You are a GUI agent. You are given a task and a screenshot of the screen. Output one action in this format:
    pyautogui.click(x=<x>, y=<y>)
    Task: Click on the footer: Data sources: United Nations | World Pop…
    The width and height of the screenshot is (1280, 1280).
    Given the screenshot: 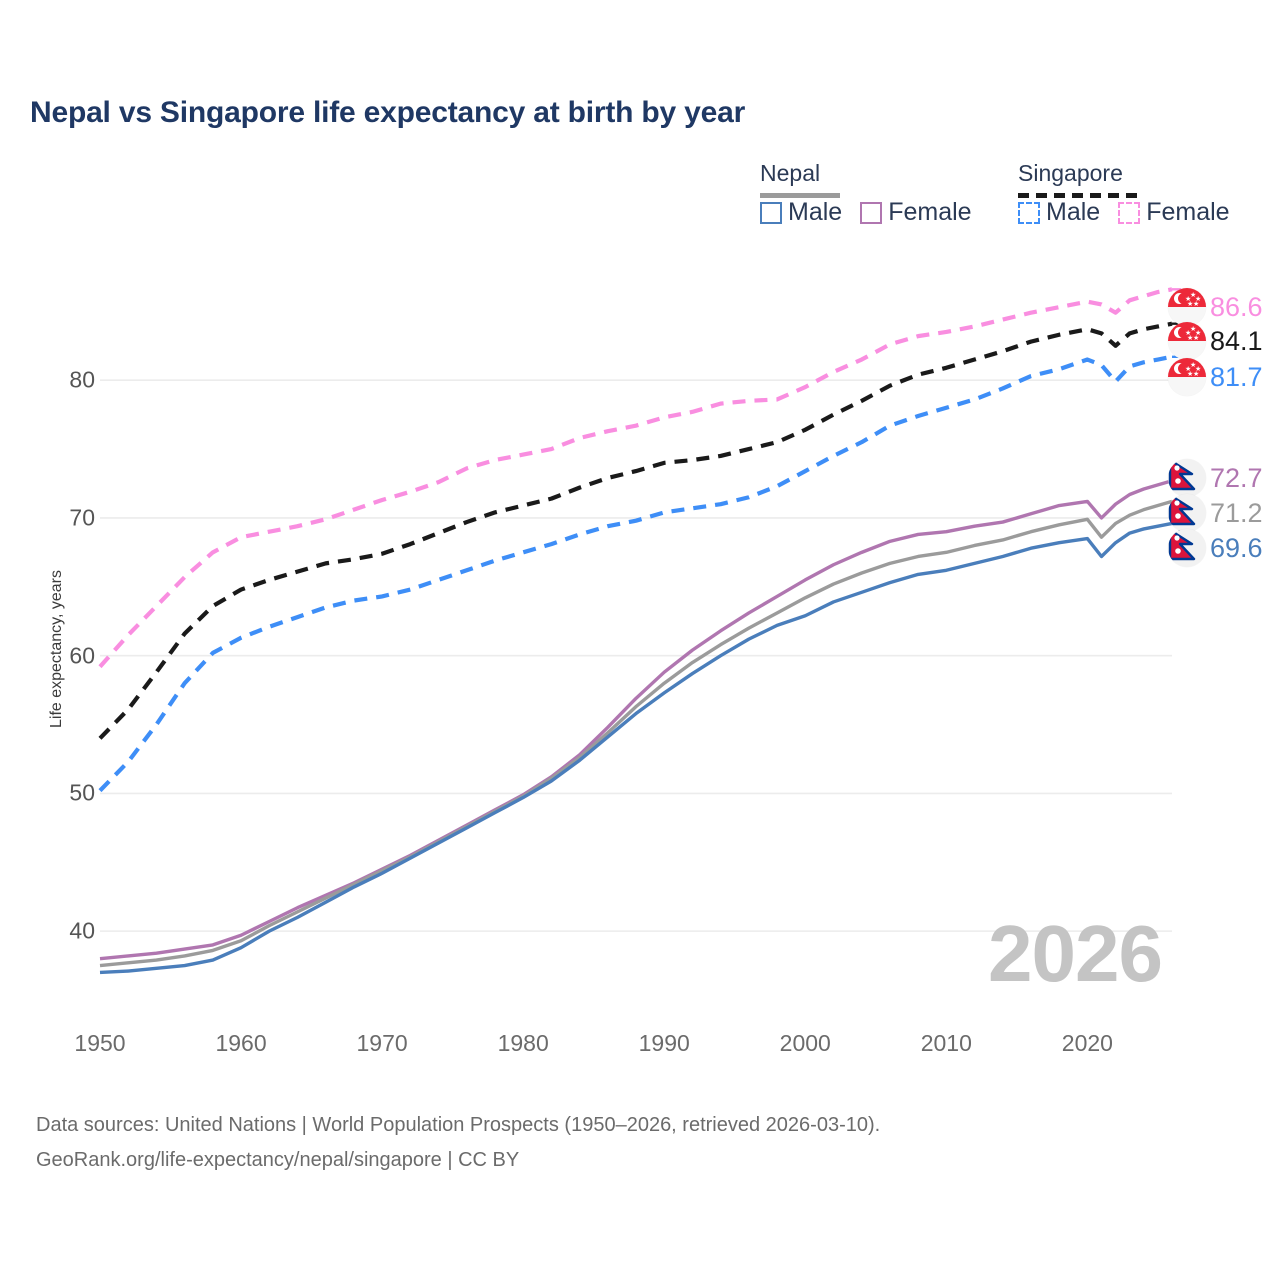 What is the action you would take?
    pyautogui.click(x=458, y=1143)
    